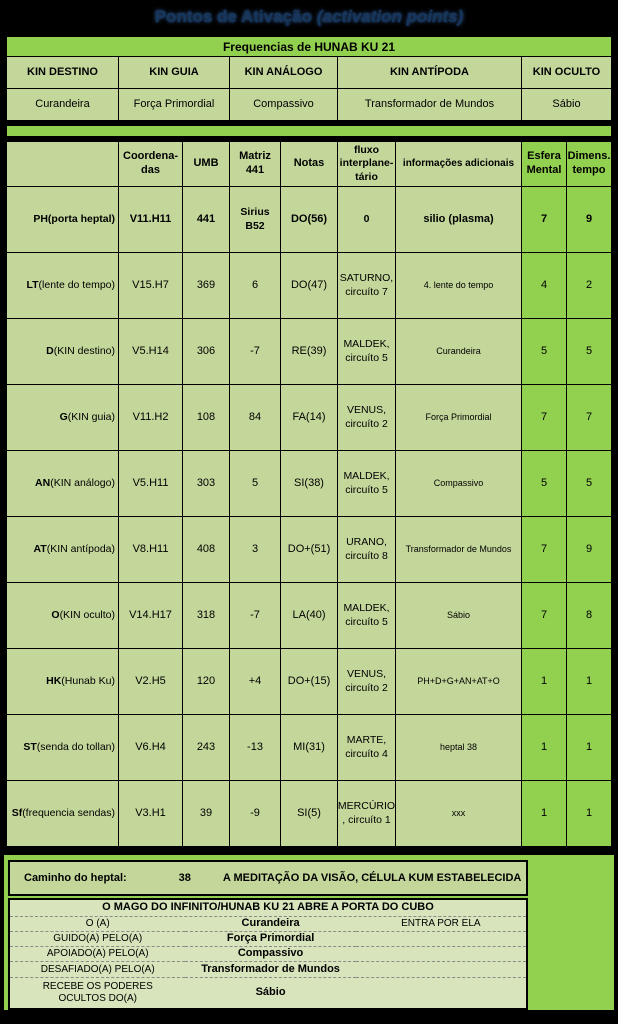 The height and width of the screenshot is (1024, 618). What do you see at coordinates (458, 219) in the screenshot?
I see `cell-info: silio (plasma)` at bounding box center [458, 219].